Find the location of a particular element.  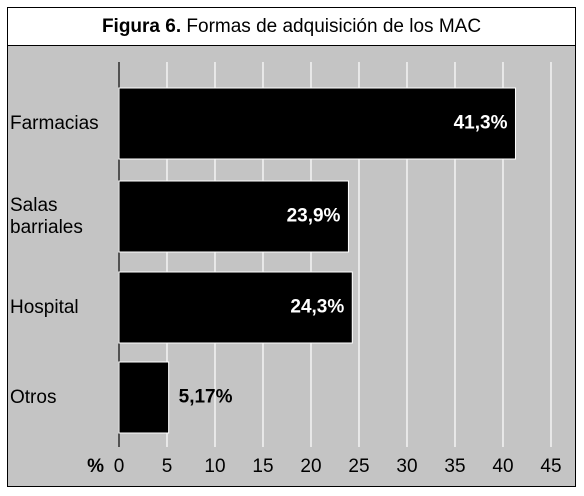

value-label: 23,9% is located at coordinates (314, 216).